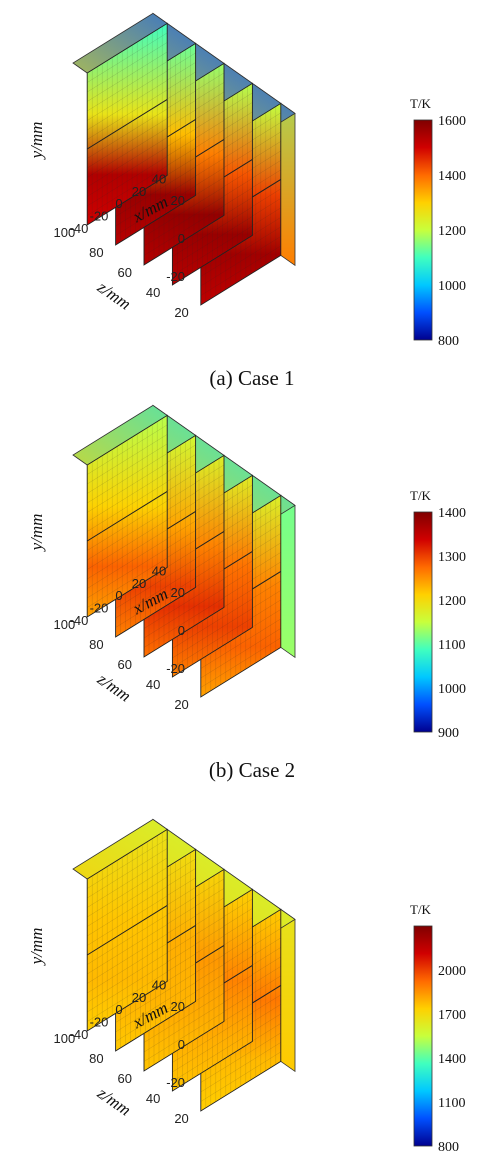  I want to click on z-tick-label: 20, so click(181, 1118).